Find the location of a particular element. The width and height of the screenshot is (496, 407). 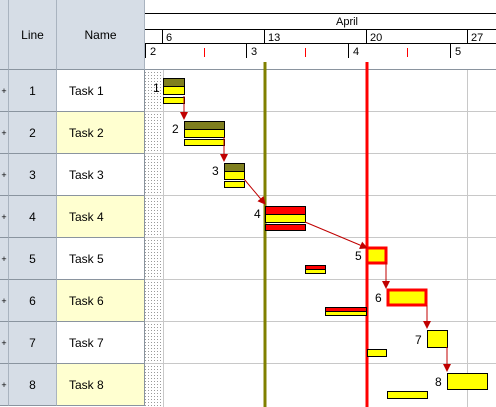

table-row: + 1 Task 1 is located at coordinates (72, 91).